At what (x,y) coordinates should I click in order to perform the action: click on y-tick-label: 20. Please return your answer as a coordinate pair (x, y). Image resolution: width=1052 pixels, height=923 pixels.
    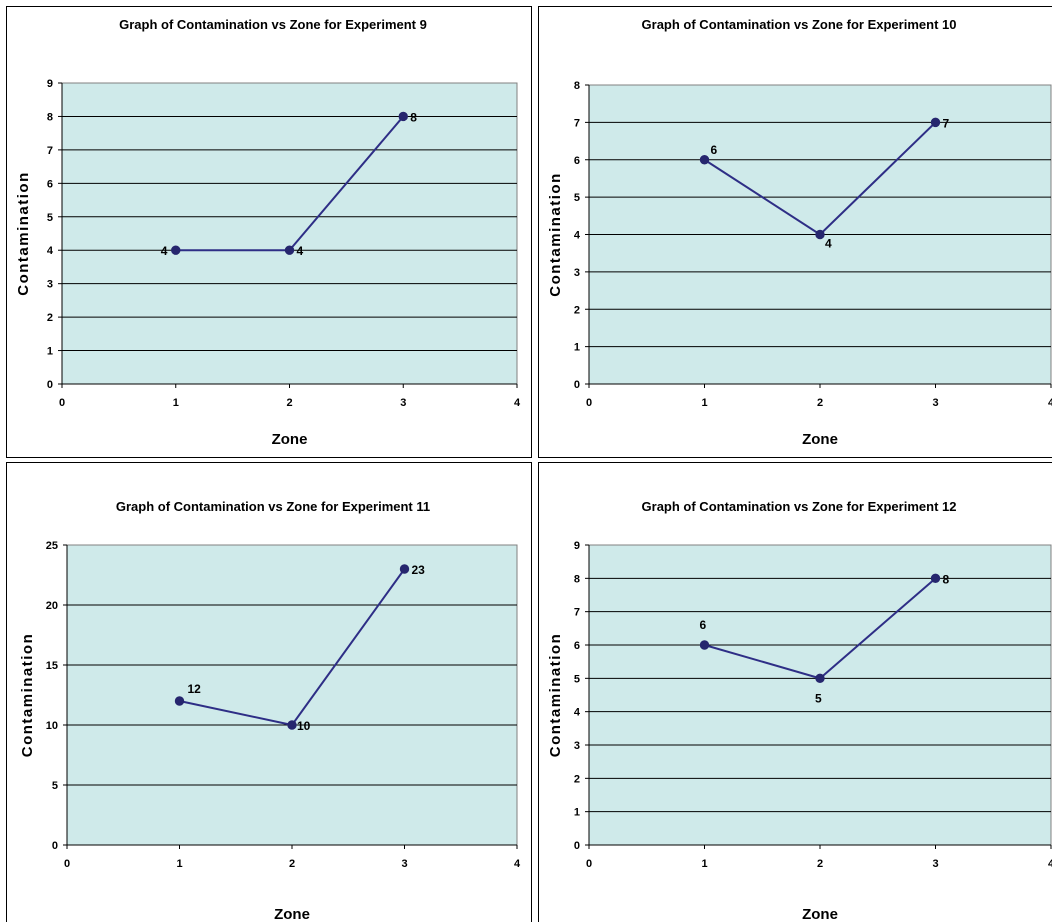
    Looking at the image, I should click on (52, 606).